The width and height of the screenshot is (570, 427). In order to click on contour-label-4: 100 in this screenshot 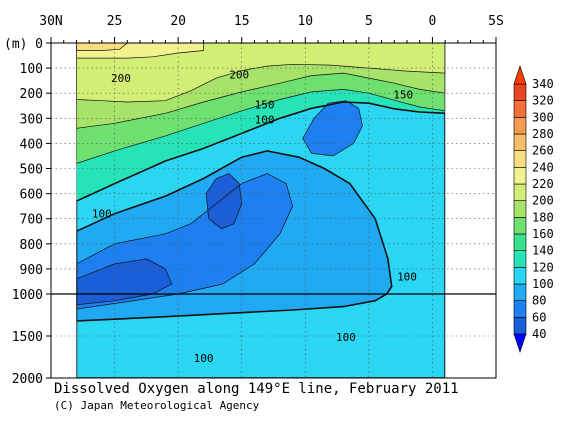, I will do `click(265, 120)`.